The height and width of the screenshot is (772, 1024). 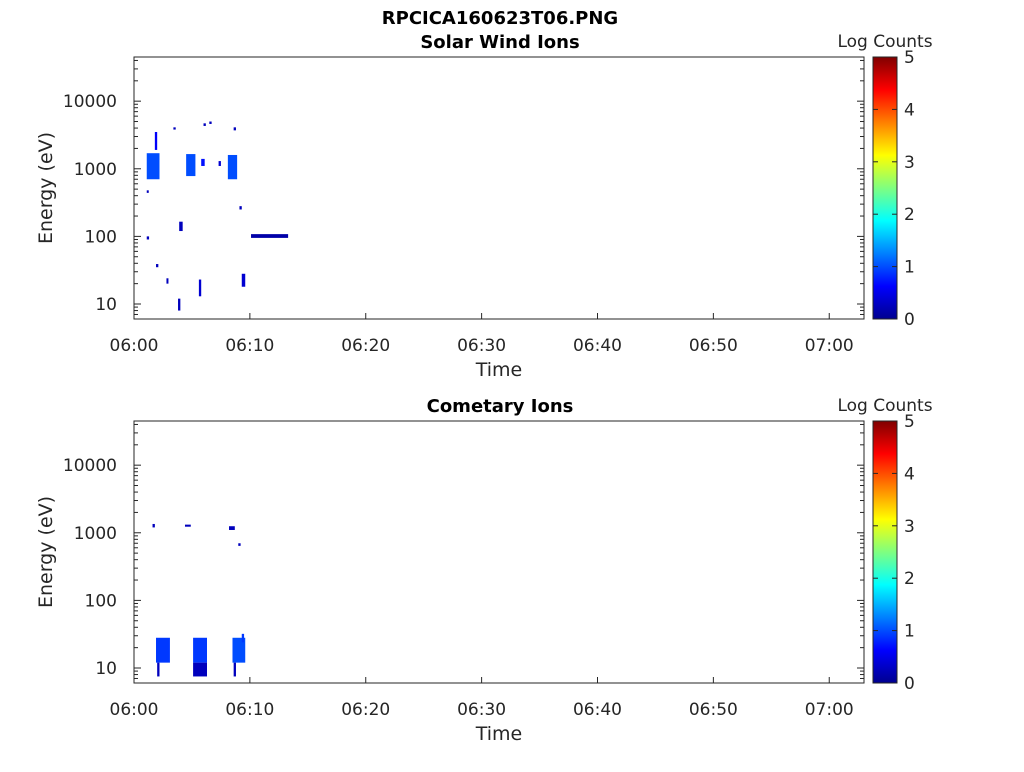 What do you see at coordinates (500, 18) in the screenshot?
I see `figure-title: RPCICA160623T06.PNG` at bounding box center [500, 18].